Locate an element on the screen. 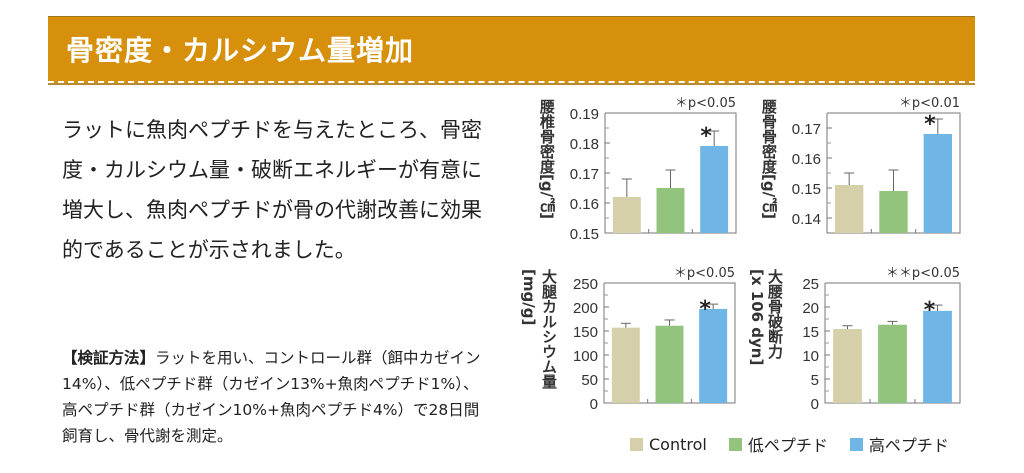 This screenshot has height=473, width=1024. method-label: 【検証方法】 is located at coordinates (109, 358).